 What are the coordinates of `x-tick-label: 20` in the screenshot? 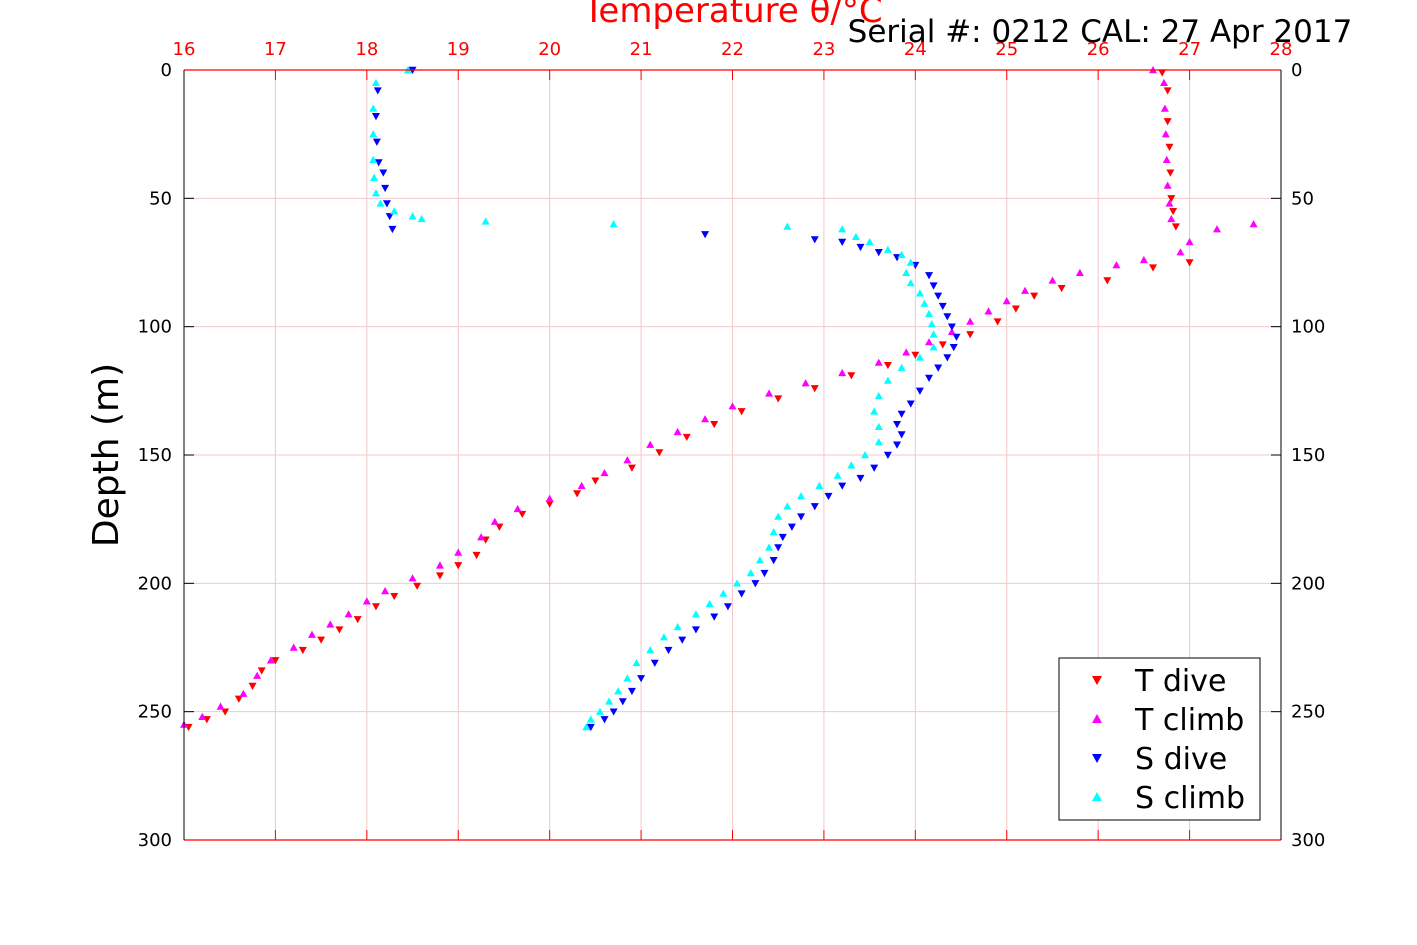 It's located at (549, 49).